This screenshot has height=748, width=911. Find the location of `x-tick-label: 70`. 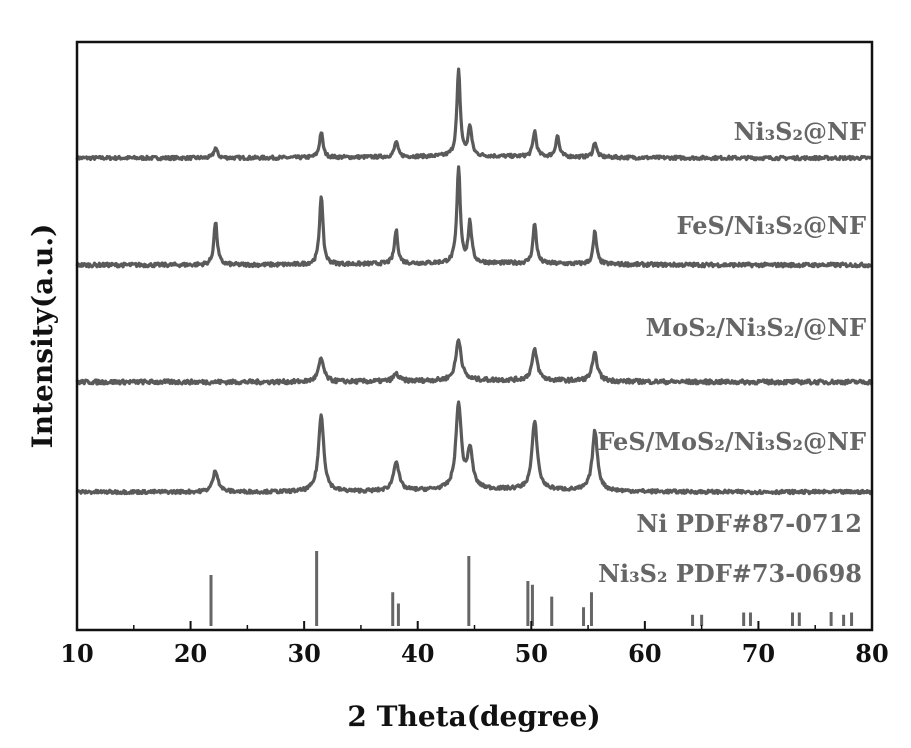

x-tick-label: 70 is located at coordinates (758, 653).